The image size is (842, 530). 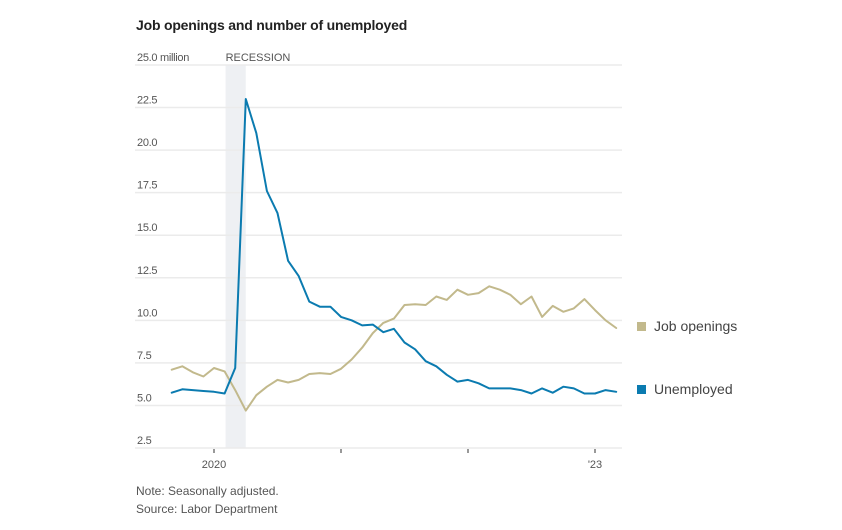 I want to click on legend-item-unemployed: Unemployed, so click(x=685, y=389).